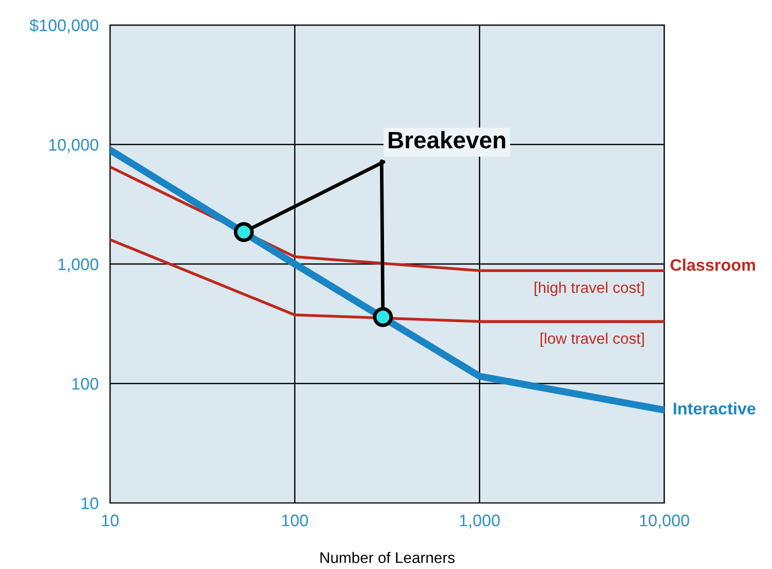 Image resolution: width=772 pixels, height=569 pixels. What do you see at coordinates (73, 145) in the screenshot?
I see `y-tick-label: 10,000` at bounding box center [73, 145].